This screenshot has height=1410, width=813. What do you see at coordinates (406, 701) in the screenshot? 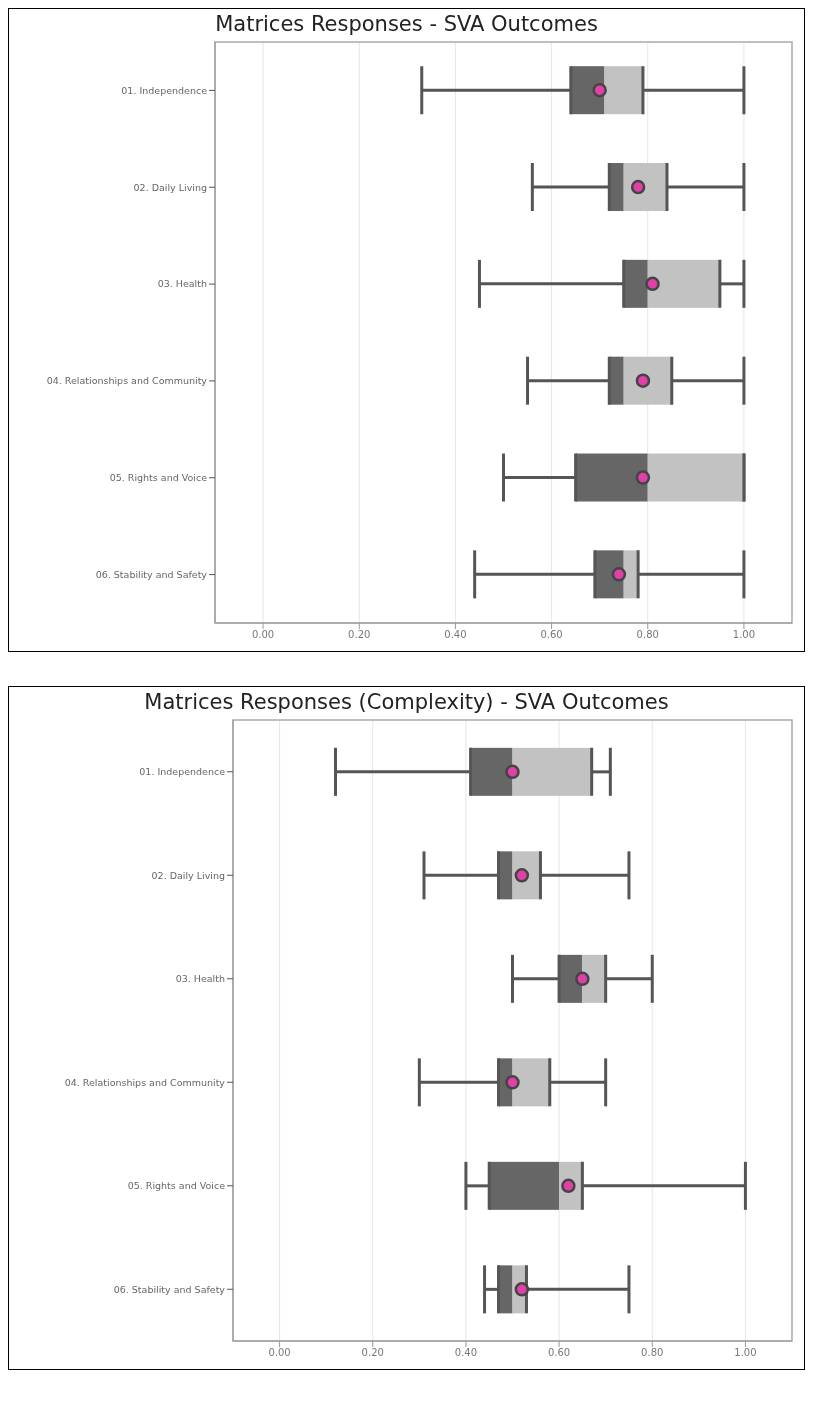
I see `chart-title: Matrices Responses (Complexity) - SVA Outcomes` at bounding box center [406, 701].